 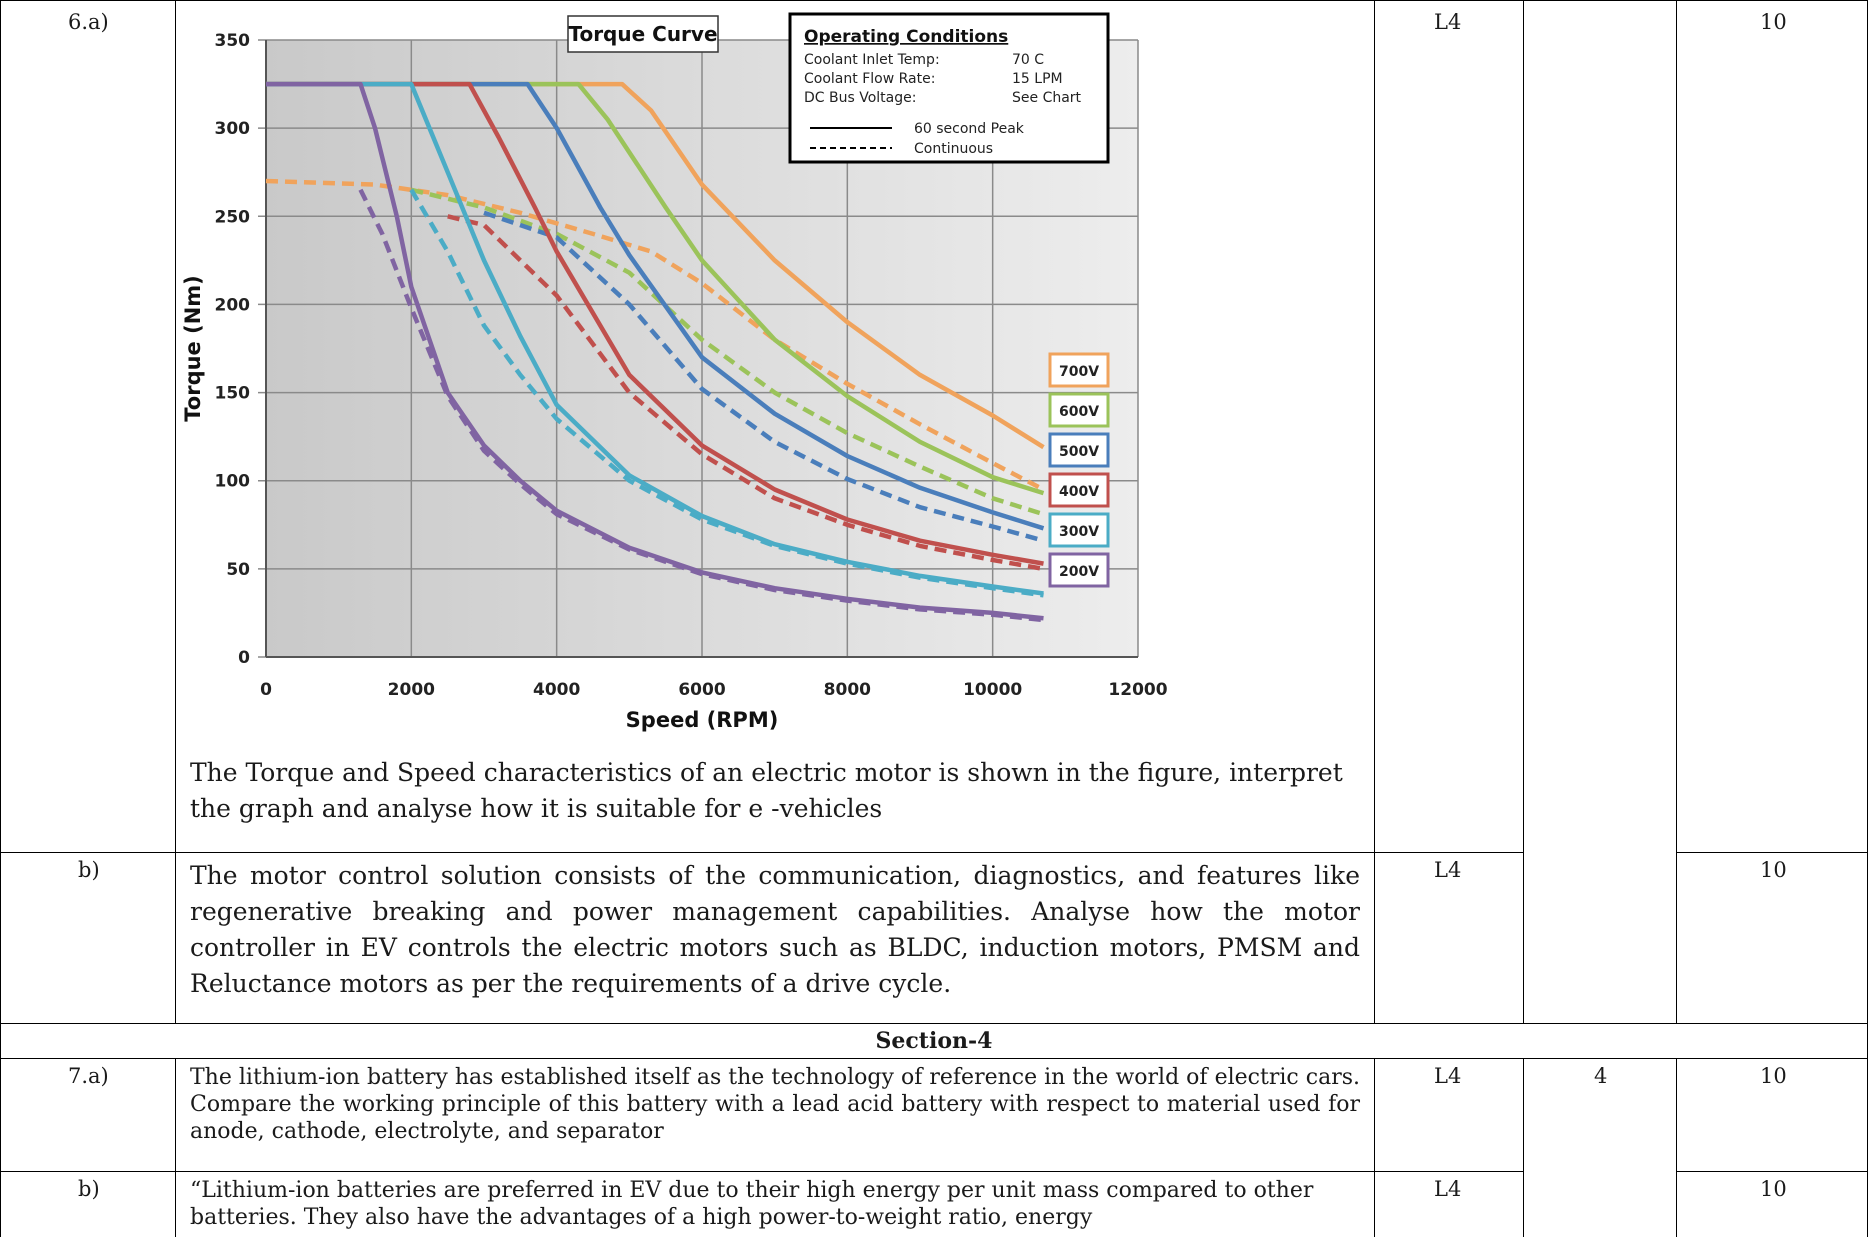 I want to click on question-number: 7.a), so click(x=88, y=1076).